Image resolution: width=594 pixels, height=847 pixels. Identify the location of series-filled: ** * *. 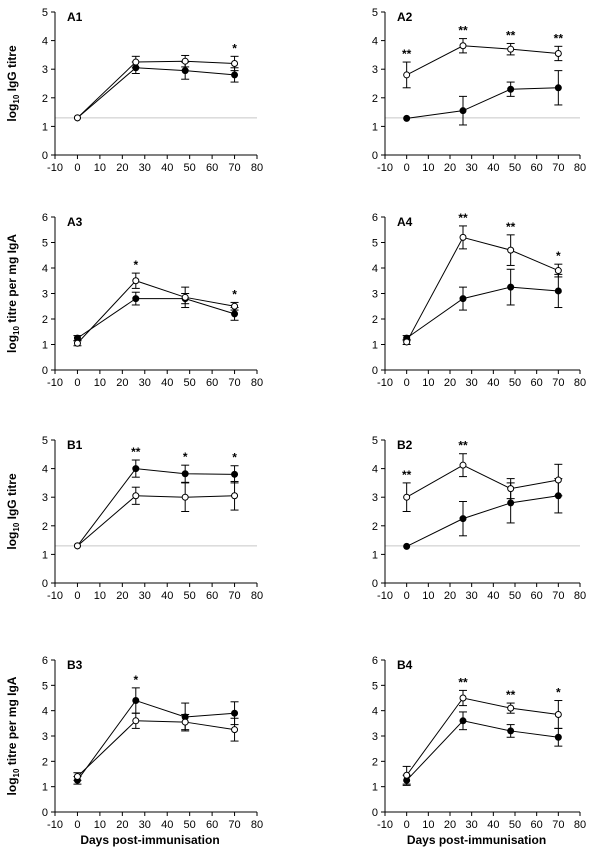
(156, 497).